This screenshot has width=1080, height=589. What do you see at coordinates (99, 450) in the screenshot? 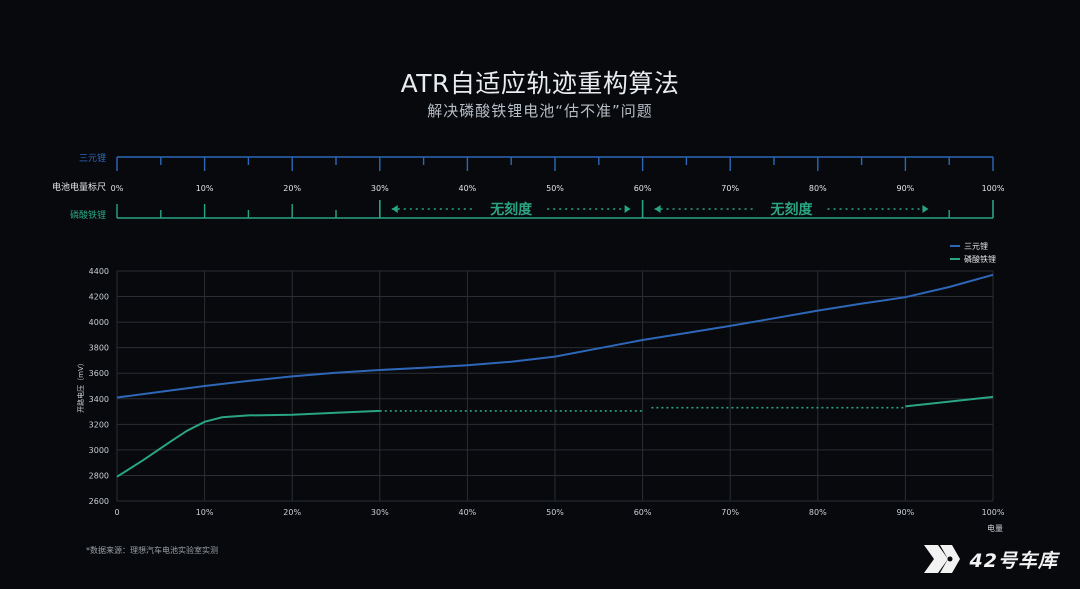
I see `y-tick-label: 3000` at bounding box center [99, 450].